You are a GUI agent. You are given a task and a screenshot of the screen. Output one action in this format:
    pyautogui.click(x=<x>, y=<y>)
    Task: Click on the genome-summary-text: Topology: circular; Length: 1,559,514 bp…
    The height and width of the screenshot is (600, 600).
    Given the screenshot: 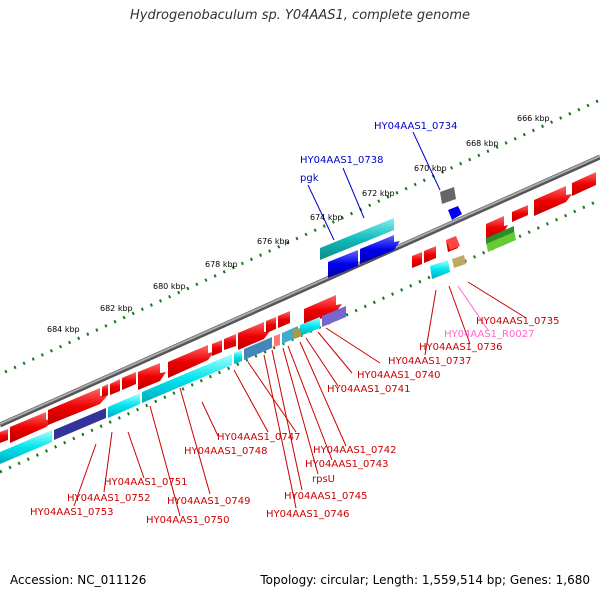 What is the action you would take?
    pyautogui.click(x=425, y=580)
    